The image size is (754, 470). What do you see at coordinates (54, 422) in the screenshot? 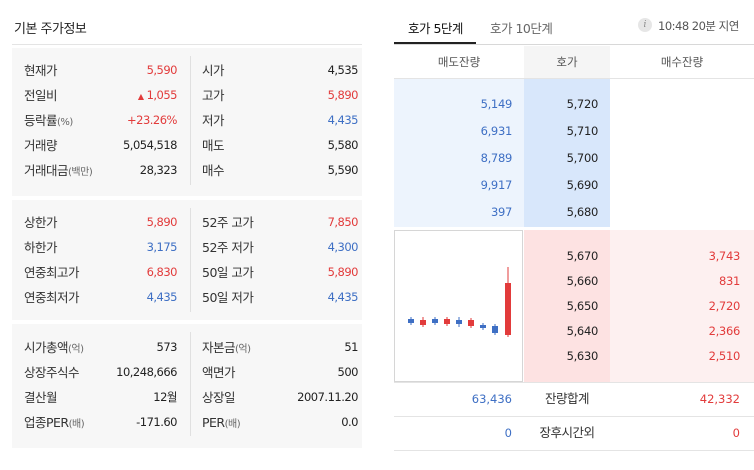
I see `label-left: 업종PER(배)` at bounding box center [54, 422].